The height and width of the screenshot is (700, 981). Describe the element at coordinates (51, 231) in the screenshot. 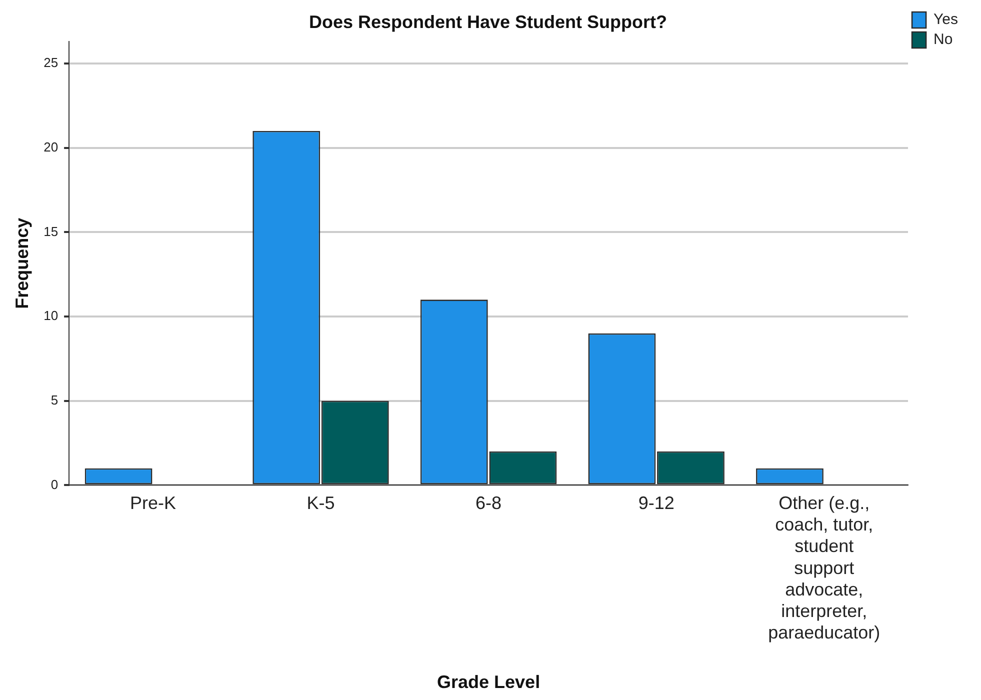

I see `y-tick-label: 15` at that location.